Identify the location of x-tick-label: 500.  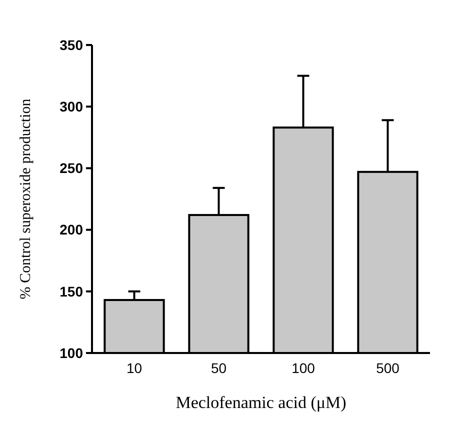
(388, 368).